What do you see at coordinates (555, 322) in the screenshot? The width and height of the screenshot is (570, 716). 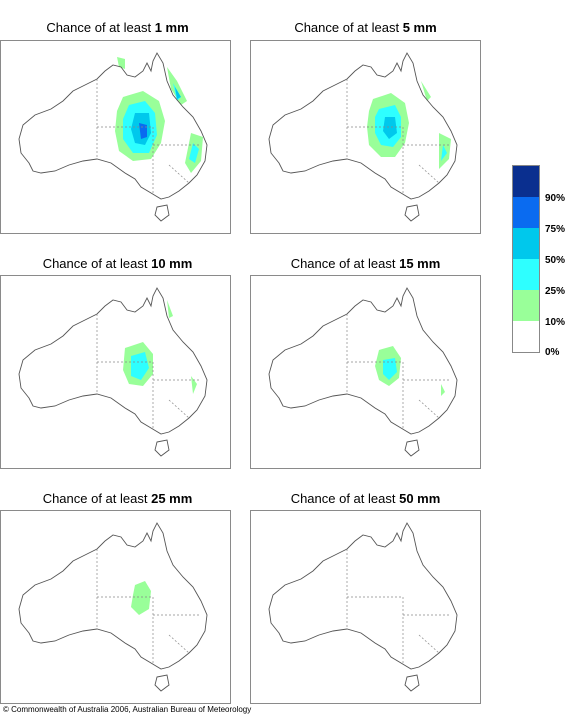 I see `legend-label-10: 10%` at bounding box center [555, 322].